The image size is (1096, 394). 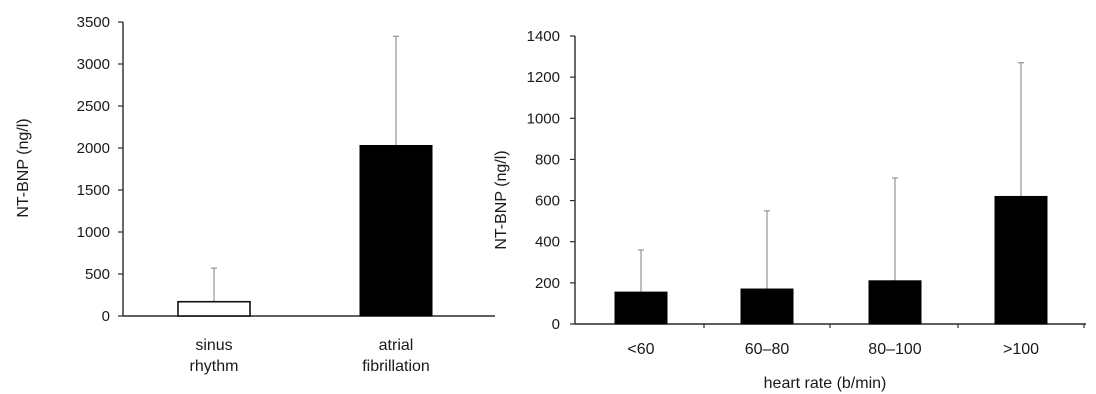 I want to click on x-axis-title: heart rate (b/min), so click(x=825, y=383).